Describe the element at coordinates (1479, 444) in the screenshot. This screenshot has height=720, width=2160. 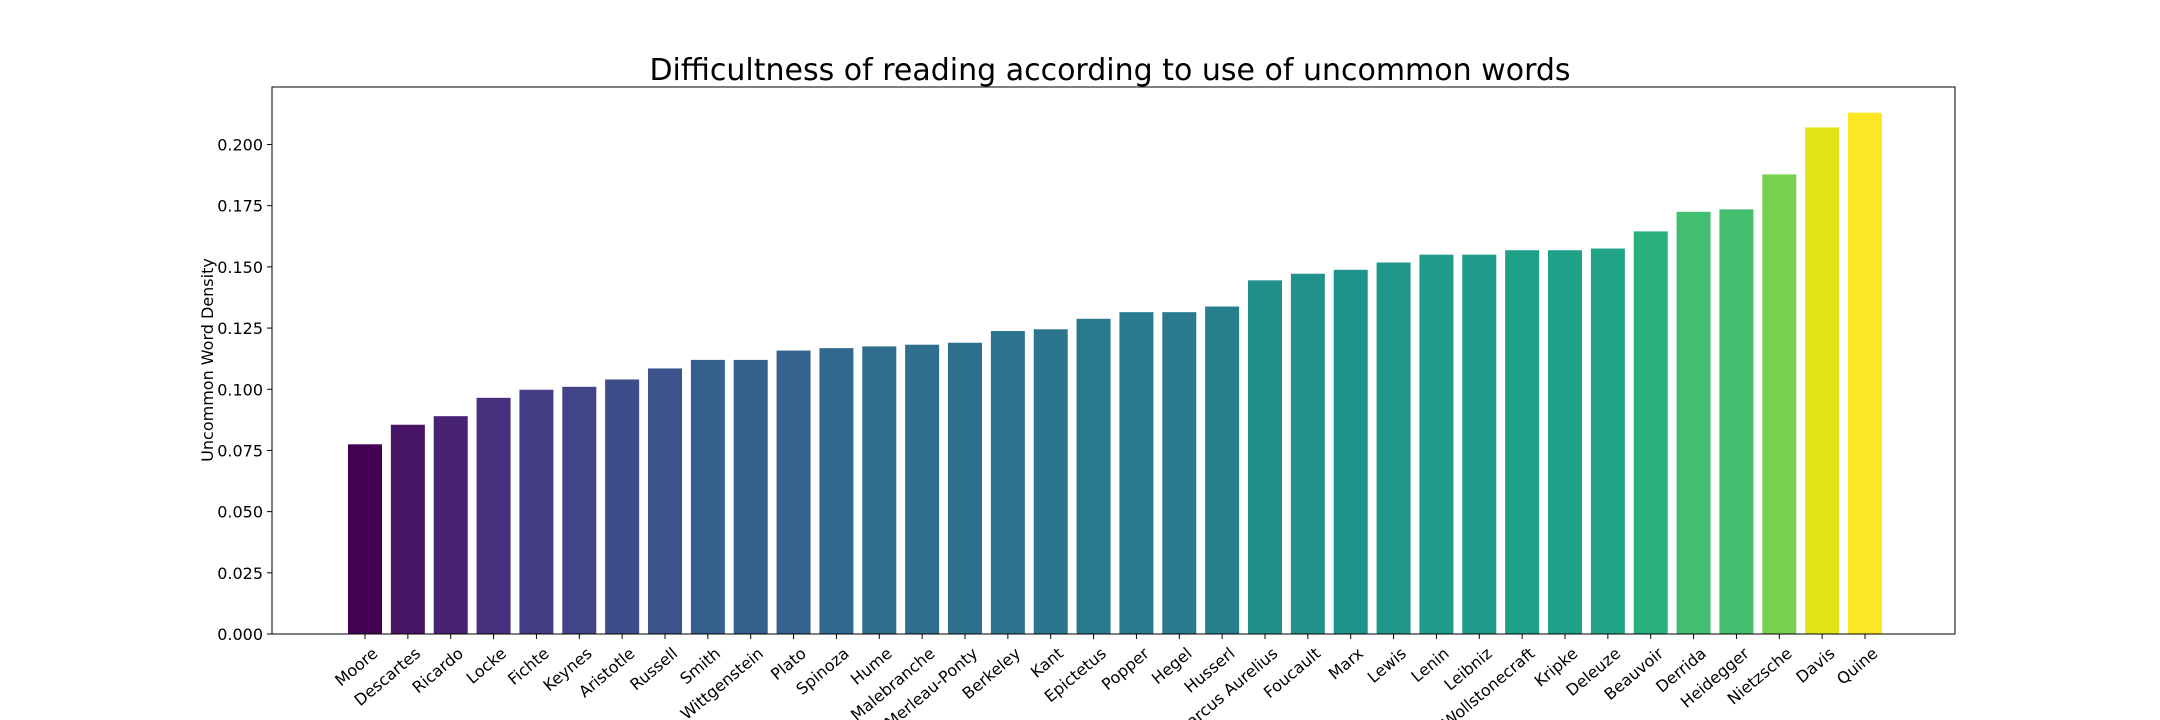
I see `bar-leibniz` at that location.